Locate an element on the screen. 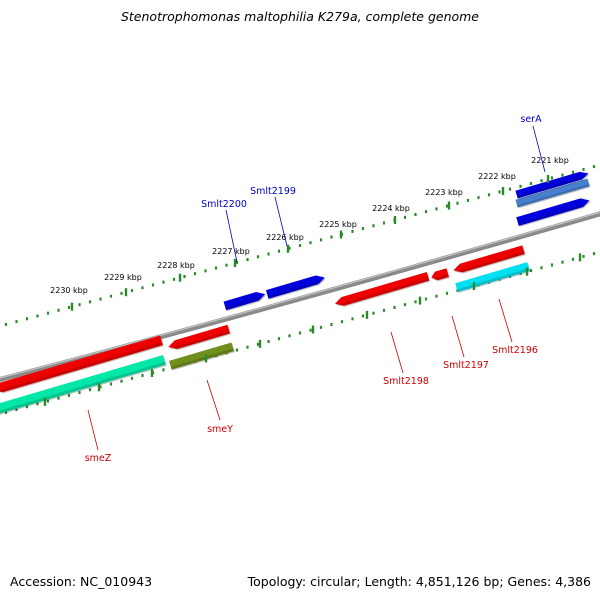  gene-Smlt2196-shade is located at coordinates (489, 262).